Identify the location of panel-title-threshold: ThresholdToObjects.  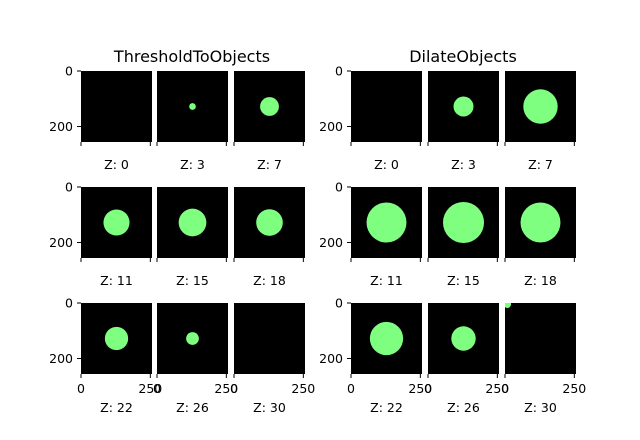
(191, 56).